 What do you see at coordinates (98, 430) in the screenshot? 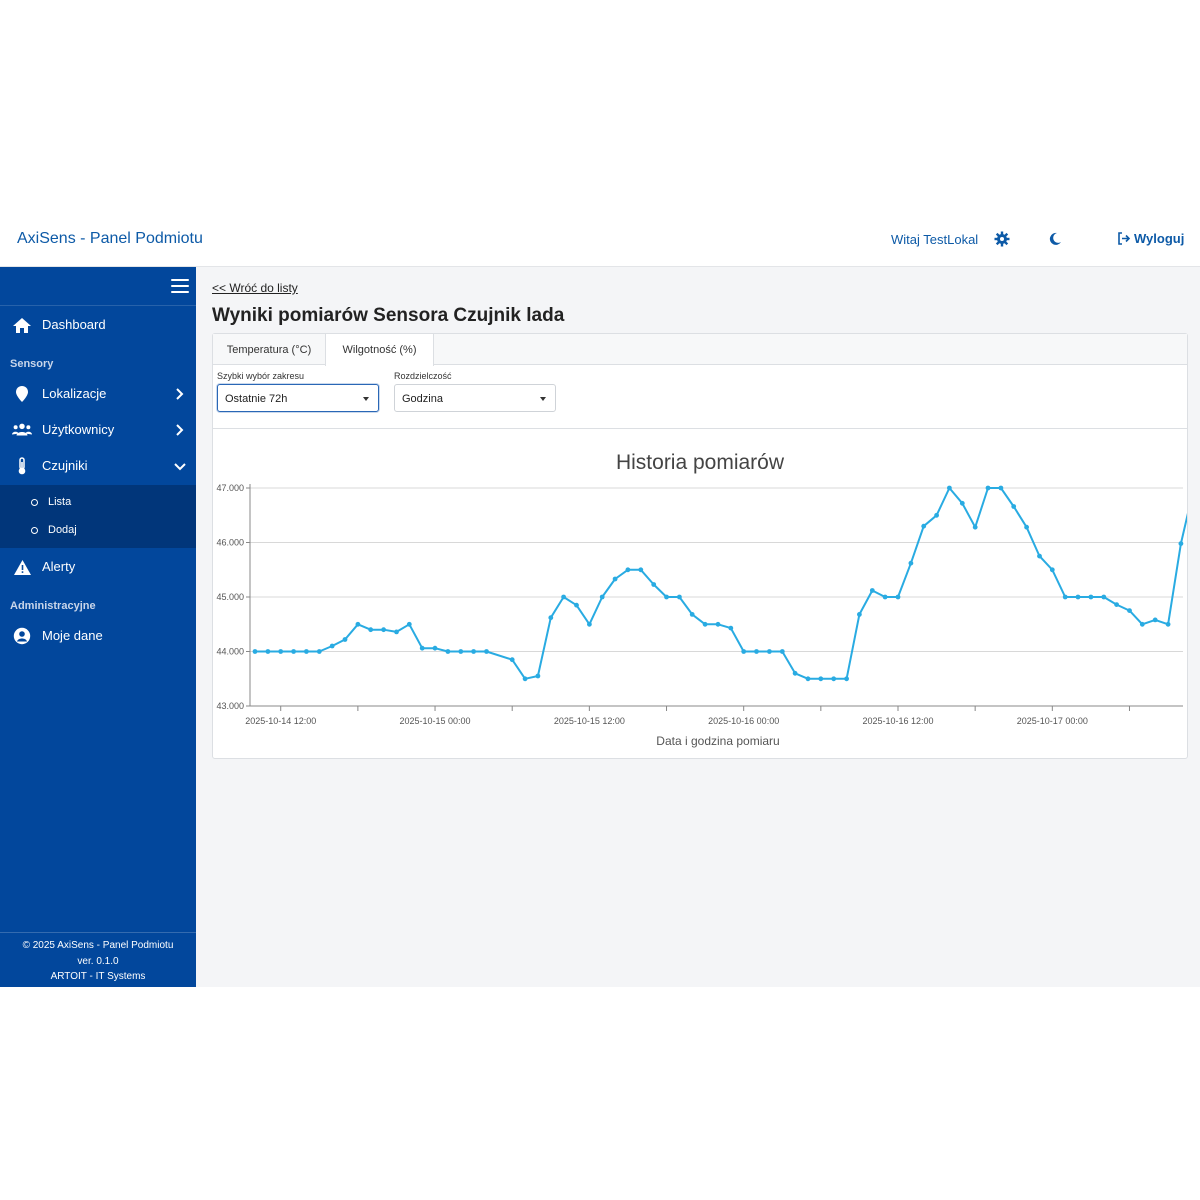
I see `sidebar-item-uzytkownicy: Użytkownicy` at bounding box center [98, 430].